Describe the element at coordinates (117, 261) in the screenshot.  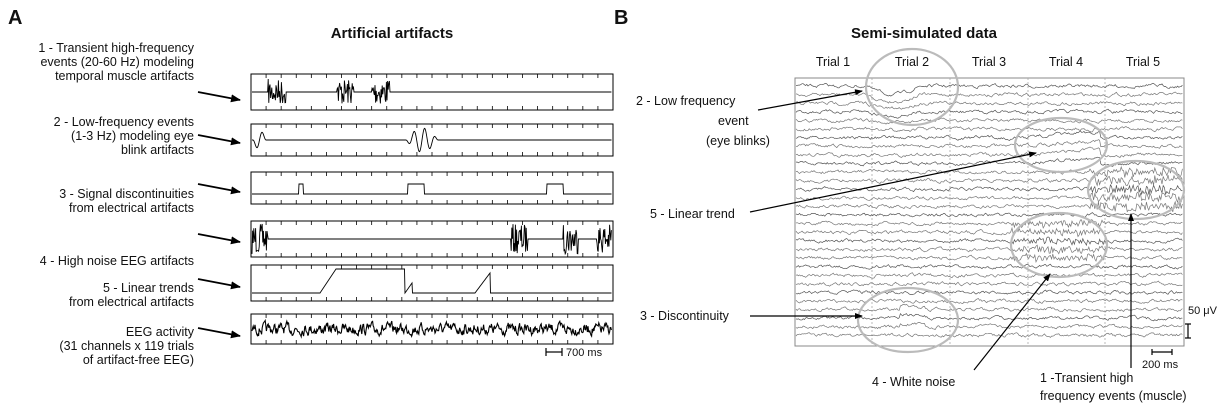
I see `artifact-label-4: 4 - High noise EEG artifacts` at that location.